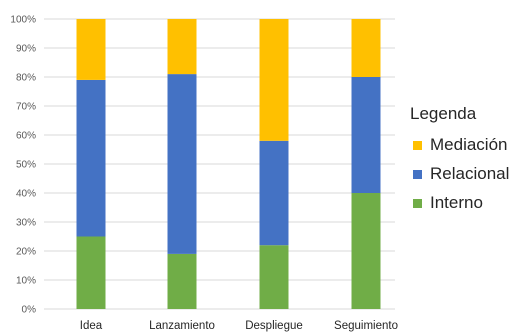 This screenshot has width=519, height=333. Describe the element at coordinates (26, 136) in the screenshot. I see `y-tick-label: 60%` at that location.